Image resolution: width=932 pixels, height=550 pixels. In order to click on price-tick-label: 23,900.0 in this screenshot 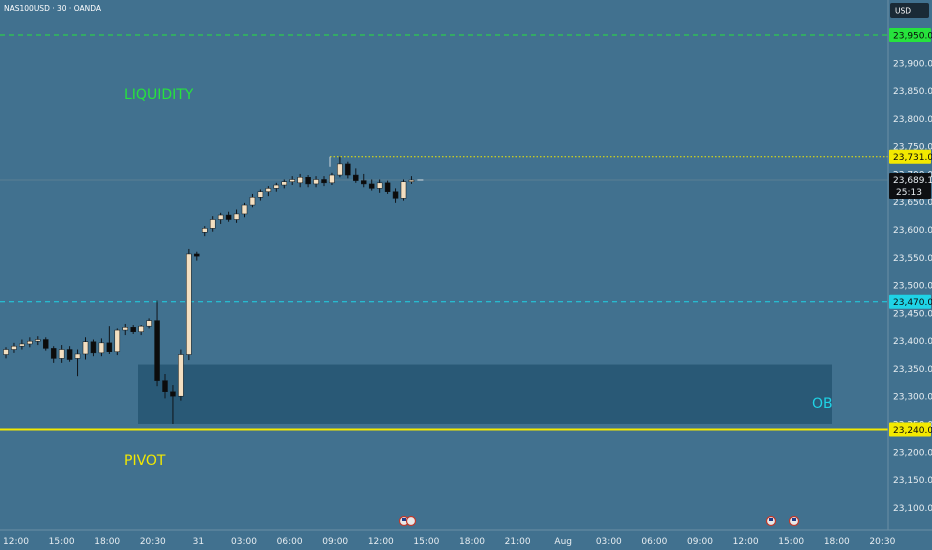, I will do `click(912, 64)`.